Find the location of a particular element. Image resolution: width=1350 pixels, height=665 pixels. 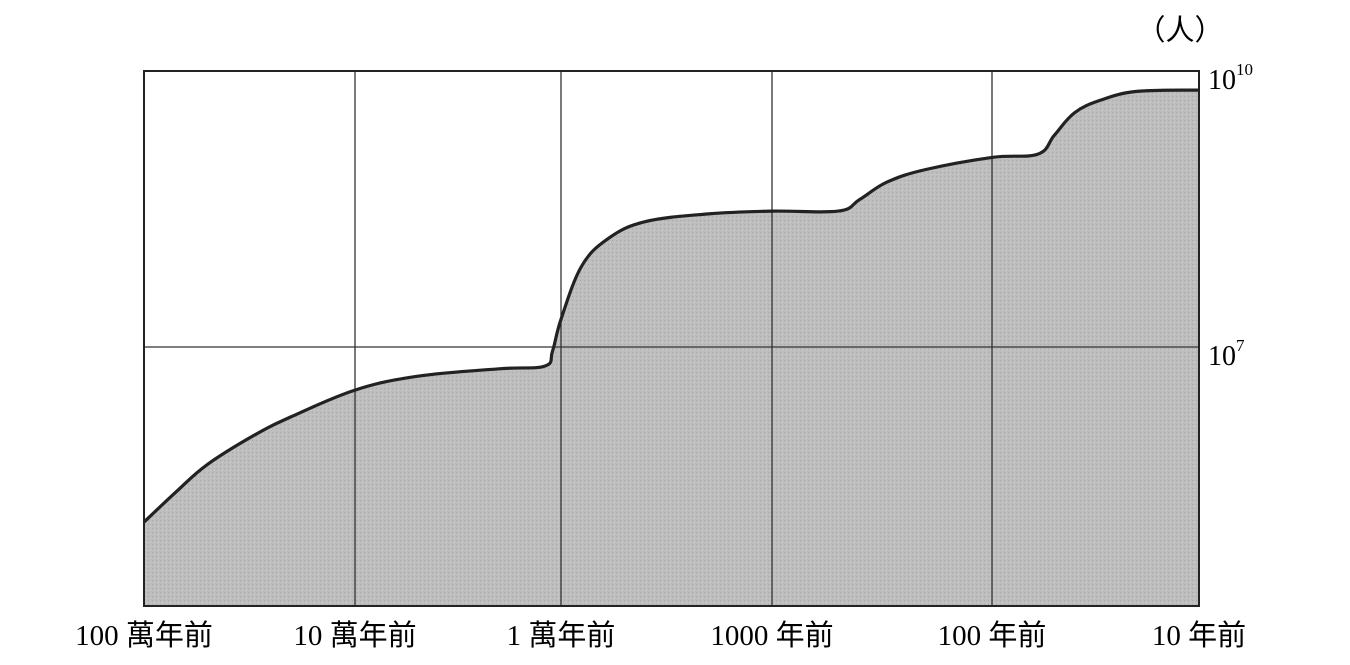

x-tick-label: 100 年前 is located at coordinates (992, 635).